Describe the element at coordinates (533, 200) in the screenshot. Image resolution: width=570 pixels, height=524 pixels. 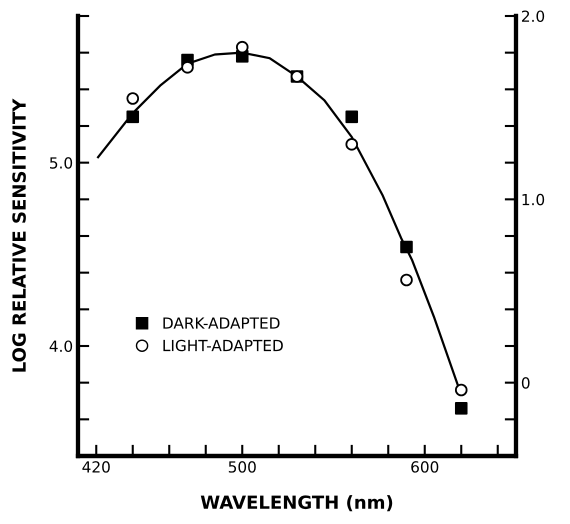
I see `y2-tick-label: 1.0` at that location.